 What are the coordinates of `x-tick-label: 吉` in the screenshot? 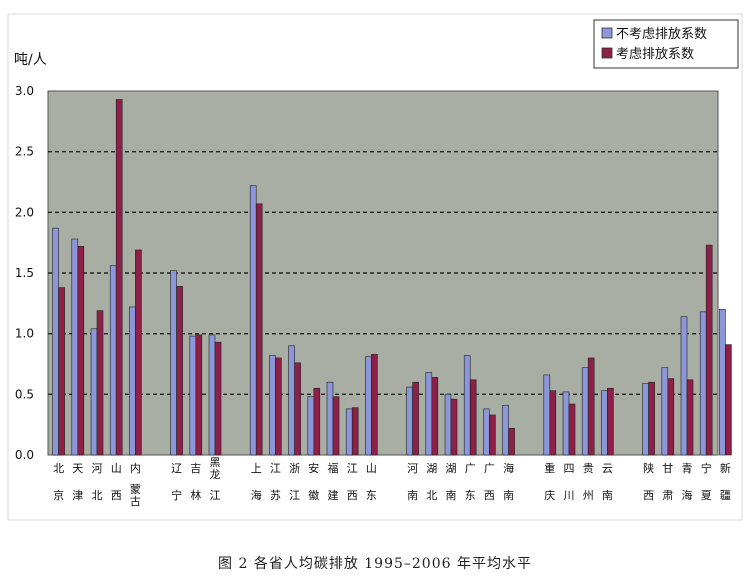 It's located at (195, 468).